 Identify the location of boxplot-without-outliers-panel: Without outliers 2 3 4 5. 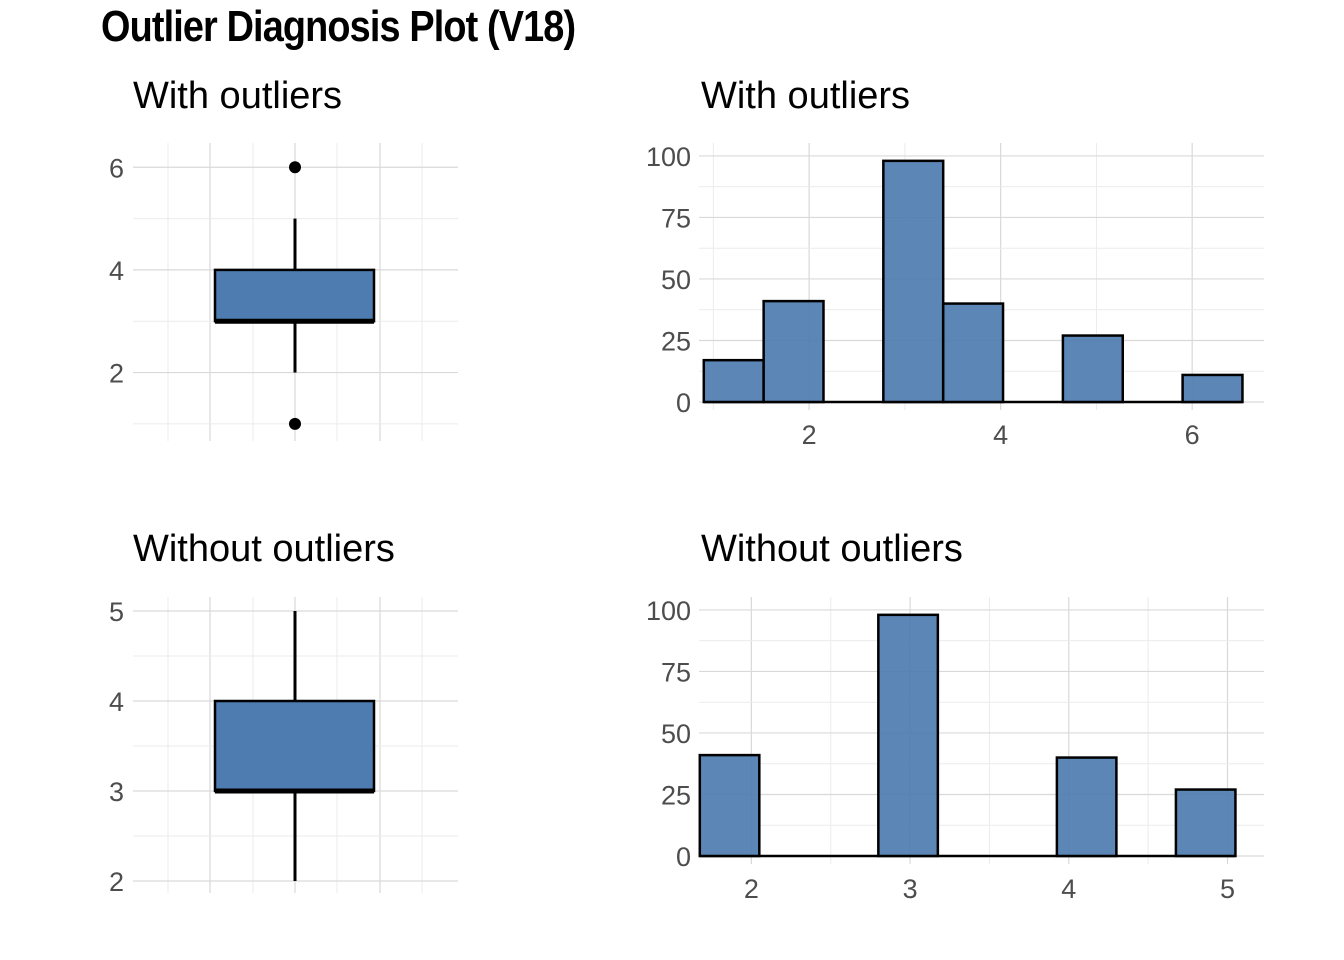
(283, 712).